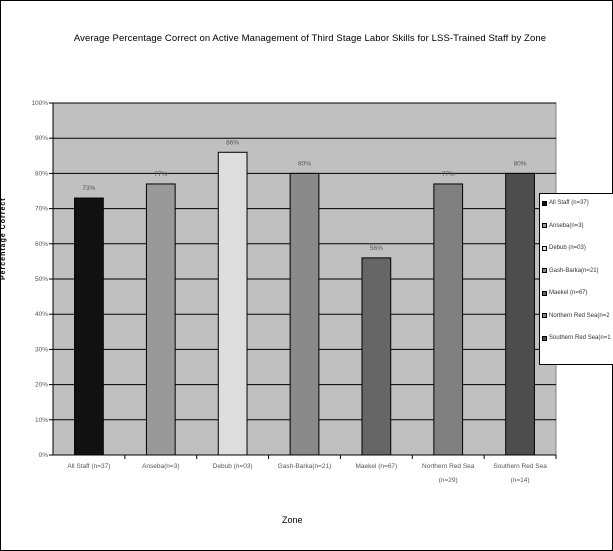 The height and width of the screenshot is (551, 613). Describe the element at coordinates (576, 316) in the screenshot. I see `legend-item: Northern Red Sea(n=2` at that location.